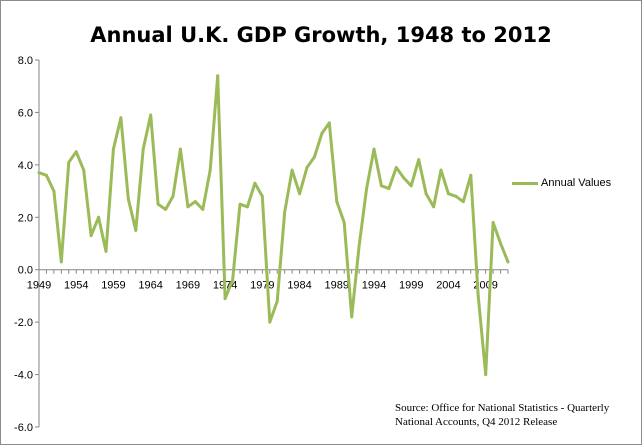 This screenshot has height=445, width=642. What do you see at coordinates (23, 376) in the screenshot?
I see `y-tick-label: -4.0` at bounding box center [23, 376].